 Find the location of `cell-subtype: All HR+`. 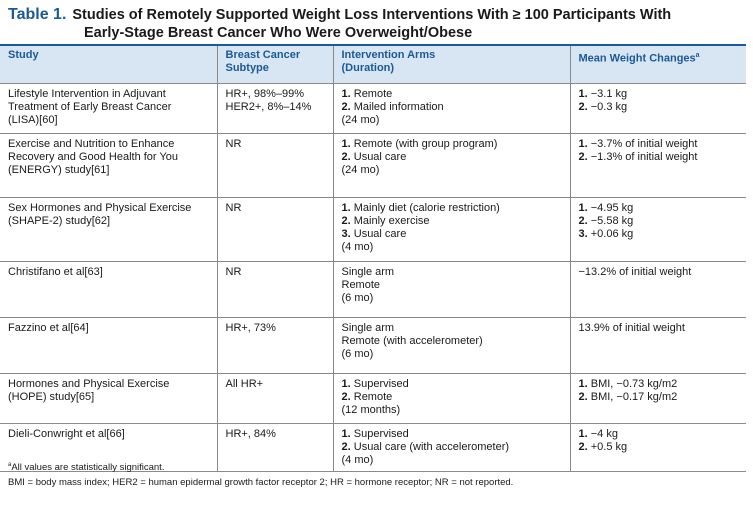

cell-subtype: All HR+ is located at coordinates (274, 398).